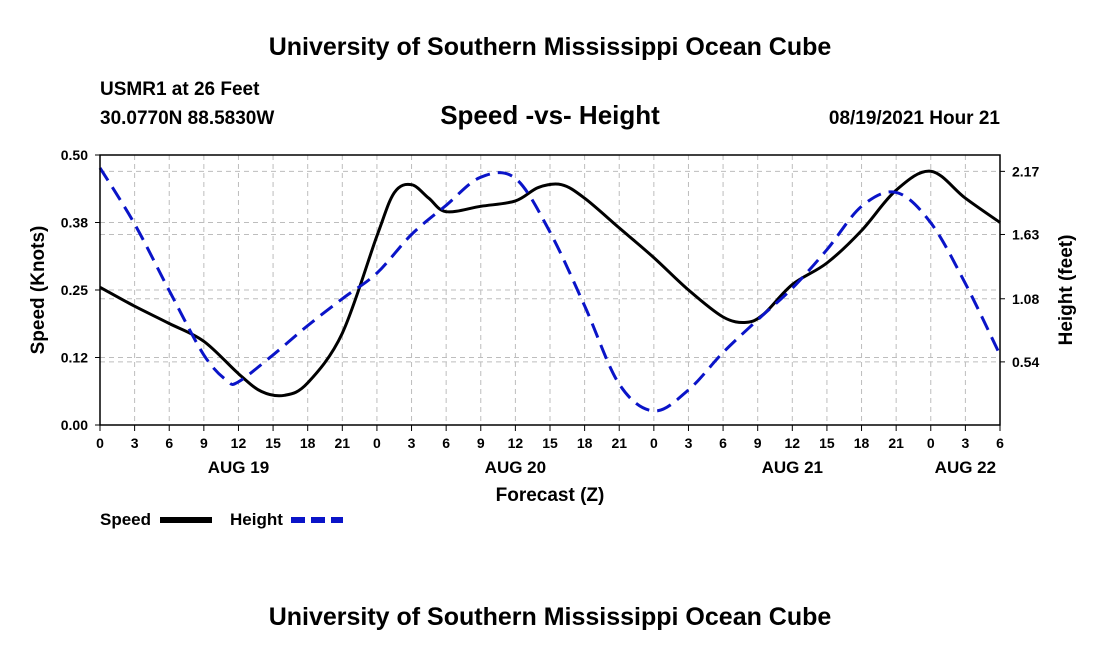  Describe the element at coordinates (550, 115) in the screenshot. I see `chart-title: Speed -vs- Height` at that location.